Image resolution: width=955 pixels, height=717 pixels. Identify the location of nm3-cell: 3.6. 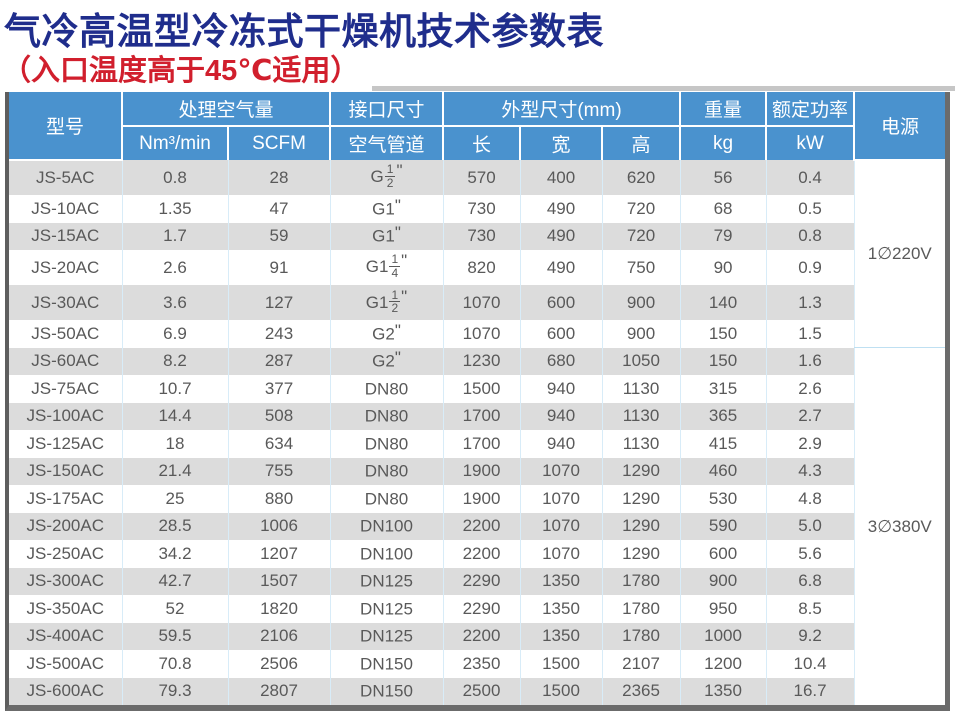
(175, 303).